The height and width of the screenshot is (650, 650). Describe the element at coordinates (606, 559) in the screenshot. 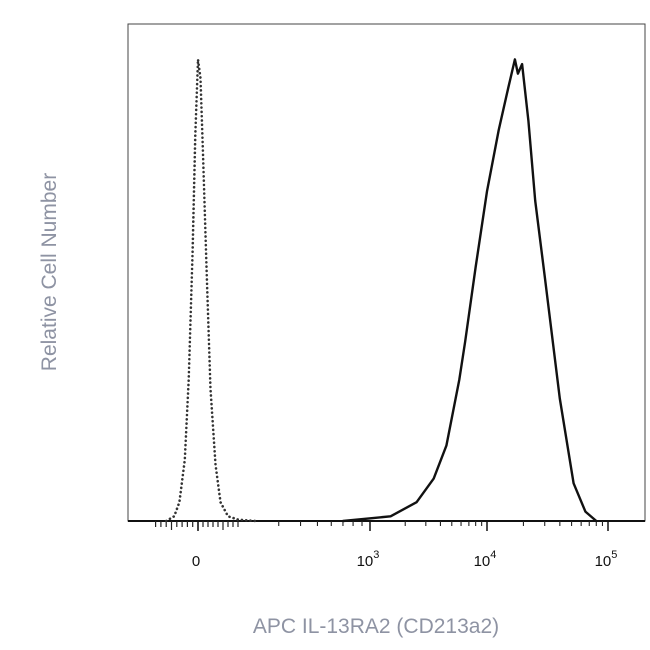

I see `x-tick-label: 10⁵` at that location.